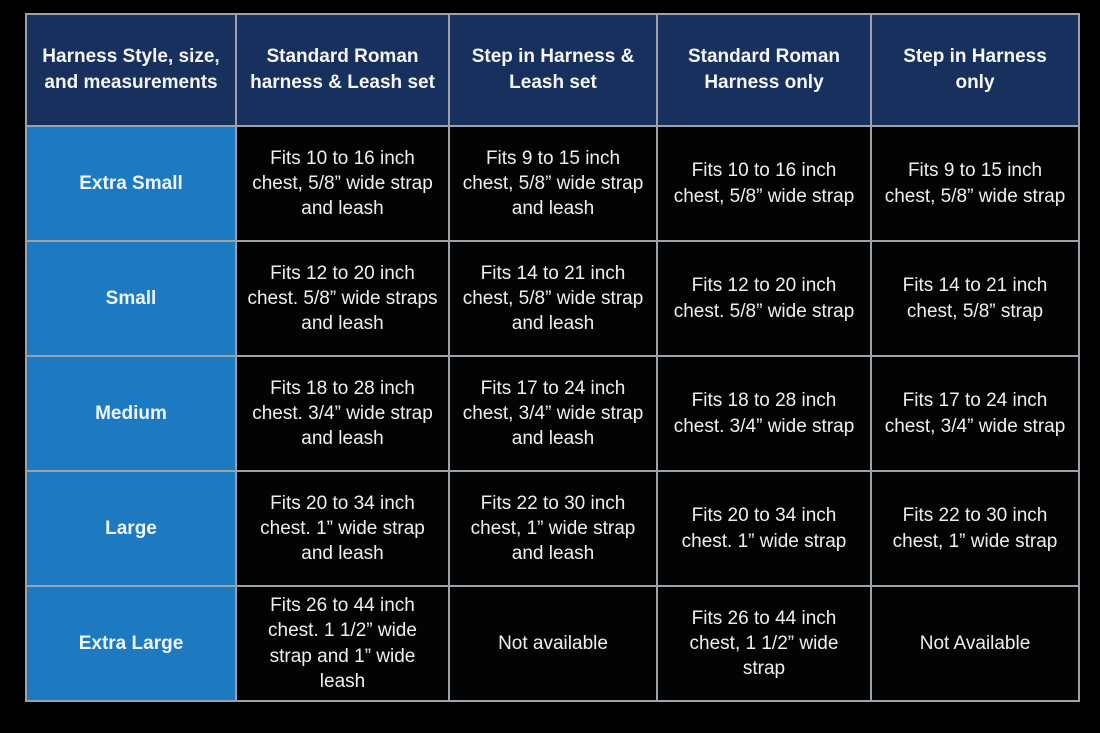 The image size is (1100, 733). Describe the element at coordinates (131, 298) in the screenshot. I see `row-label-small: Small` at that location.